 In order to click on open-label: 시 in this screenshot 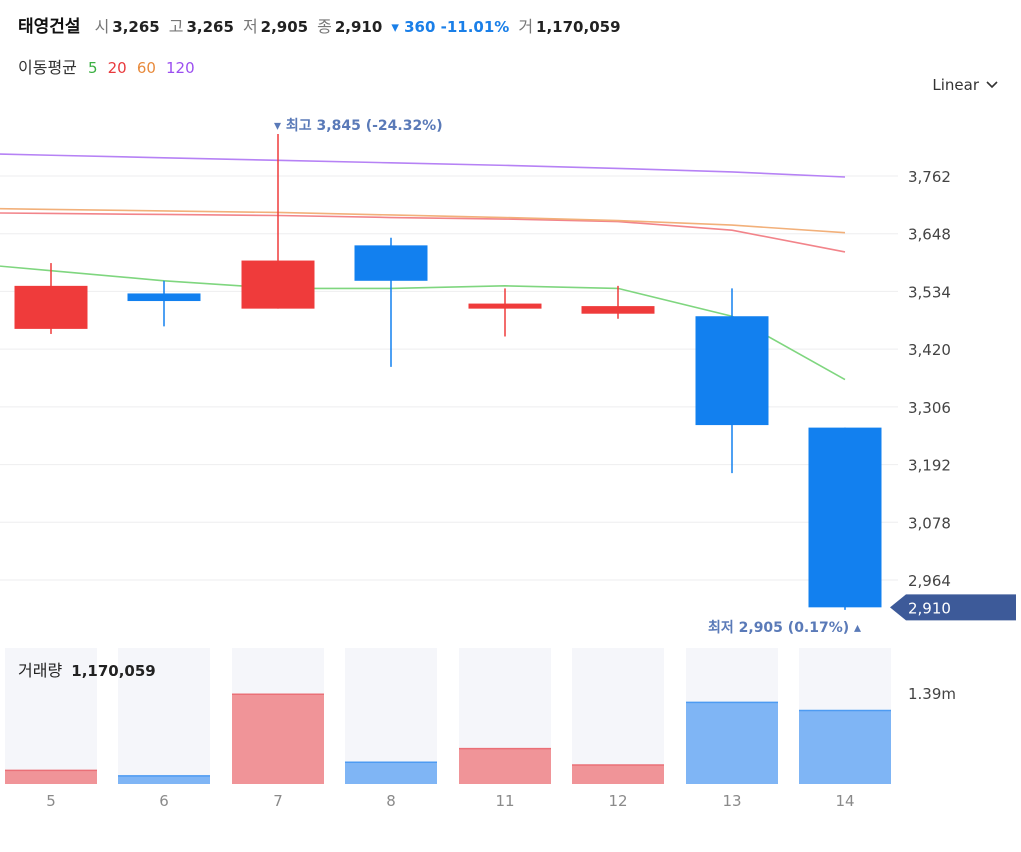, I will do `click(102, 26)`.